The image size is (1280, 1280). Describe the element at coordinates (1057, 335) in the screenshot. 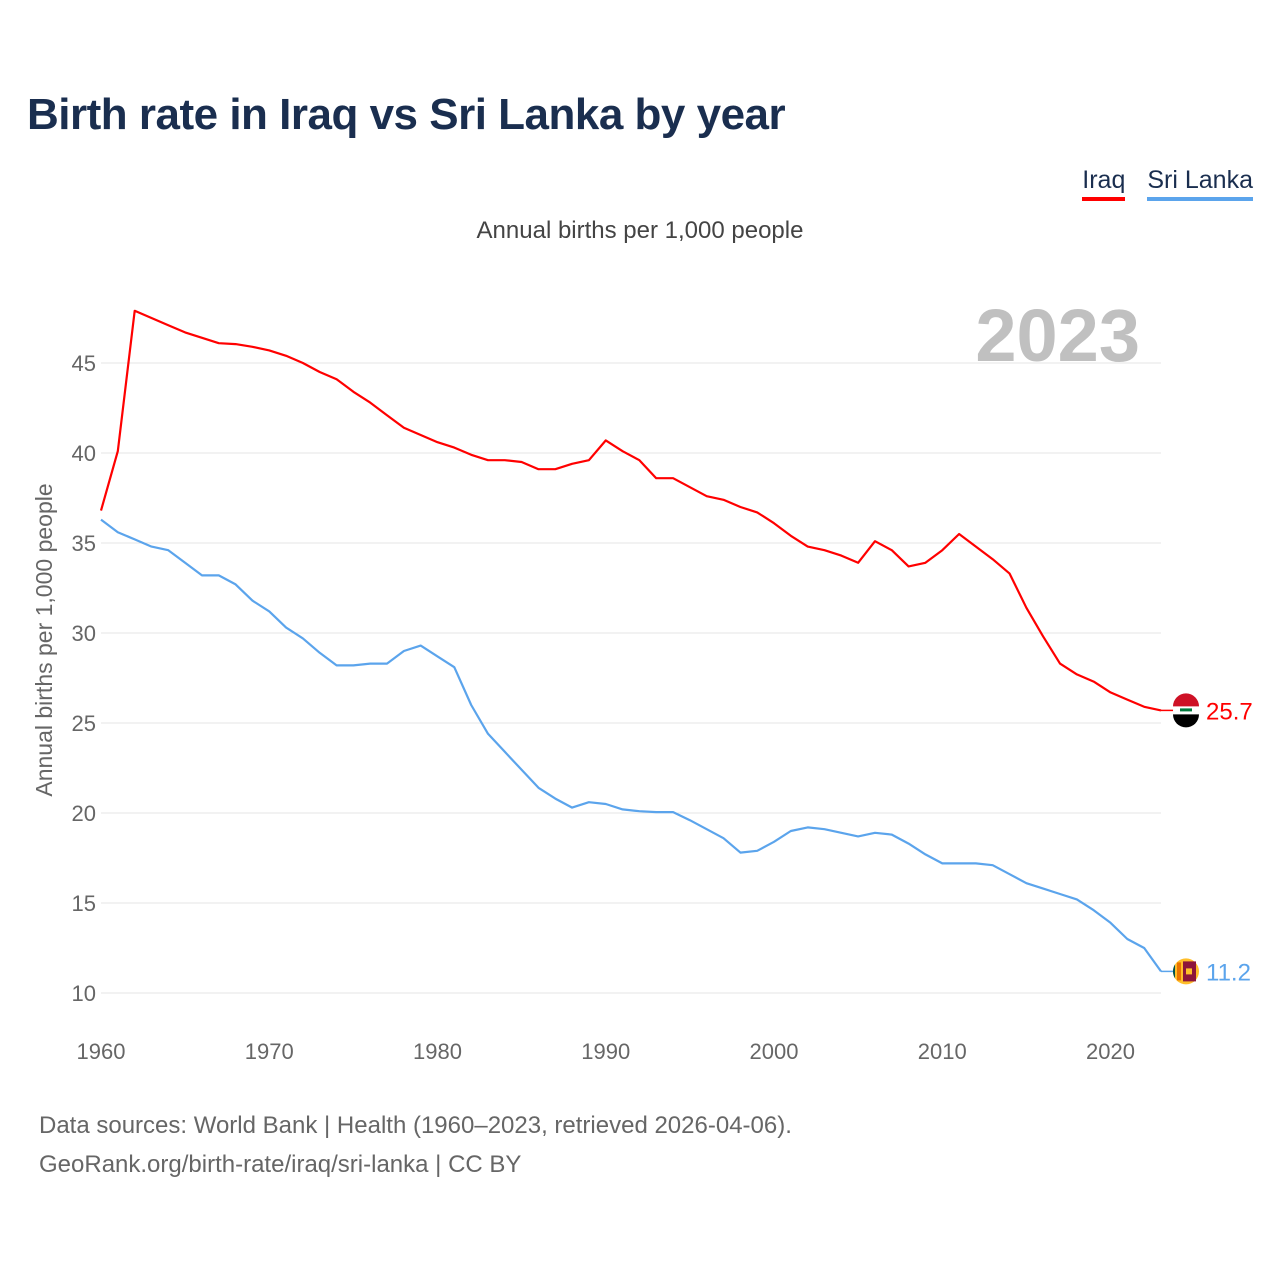

I see `year-watermark: 2023` at that location.